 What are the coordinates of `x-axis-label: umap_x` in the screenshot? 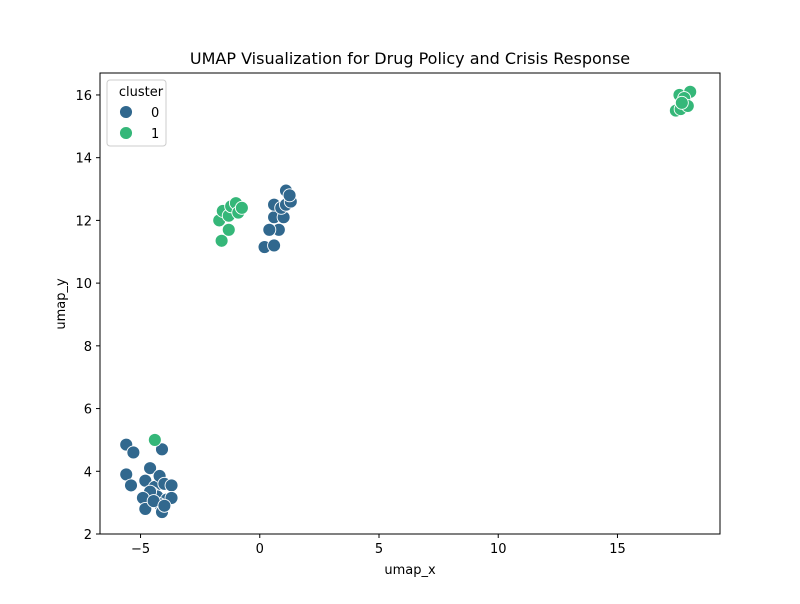 It's located at (410, 570).